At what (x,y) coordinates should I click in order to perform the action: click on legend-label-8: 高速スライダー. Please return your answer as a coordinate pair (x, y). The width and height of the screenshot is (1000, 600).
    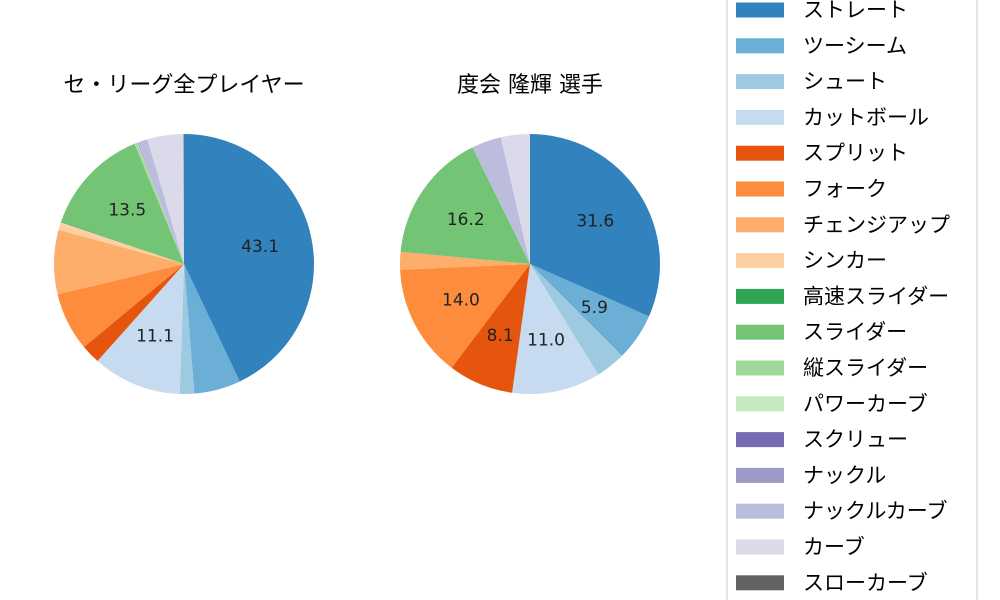
    Looking at the image, I should click on (876, 296).